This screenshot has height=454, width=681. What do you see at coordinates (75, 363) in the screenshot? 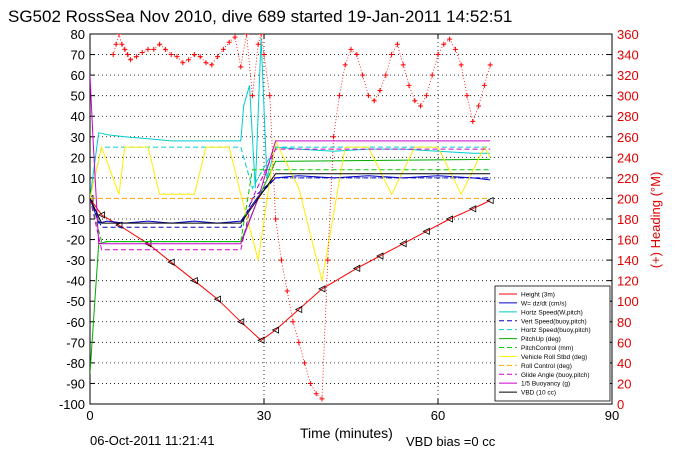
I see `y-tick-label: -80` at bounding box center [75, 363].